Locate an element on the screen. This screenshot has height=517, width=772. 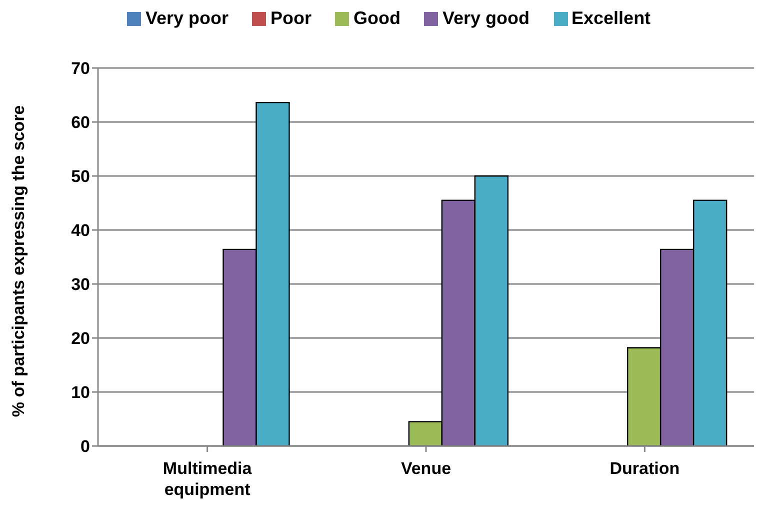
legend-label: Very good is located at coordinates (486, 18).